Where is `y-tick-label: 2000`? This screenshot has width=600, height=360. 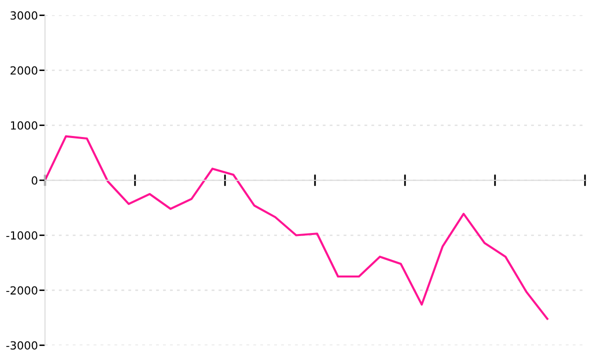 y-tick-label: 2000 is located at coordinates (24, 70).